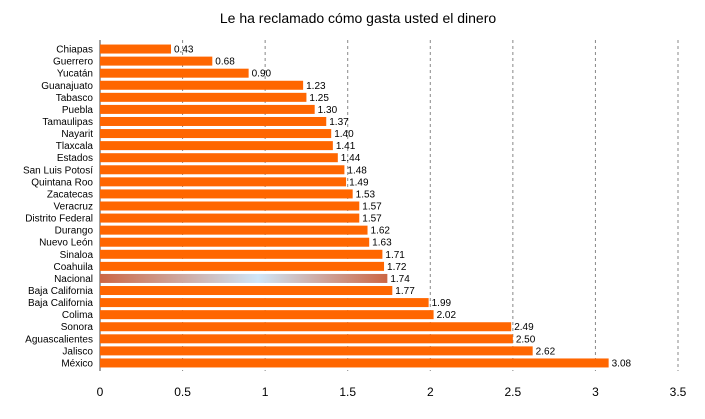 This screenshot has height=419, width=705. I want to click on data-label: 1.48, so click(357, 170).